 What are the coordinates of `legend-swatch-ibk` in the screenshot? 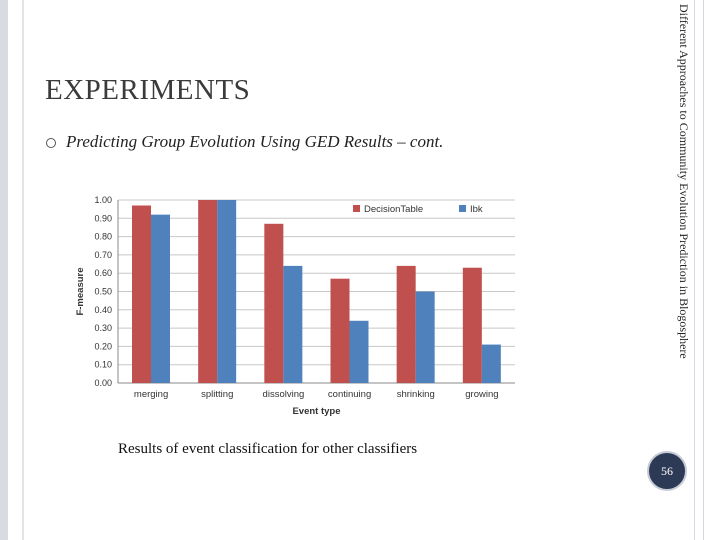 It's located at (462, 208).